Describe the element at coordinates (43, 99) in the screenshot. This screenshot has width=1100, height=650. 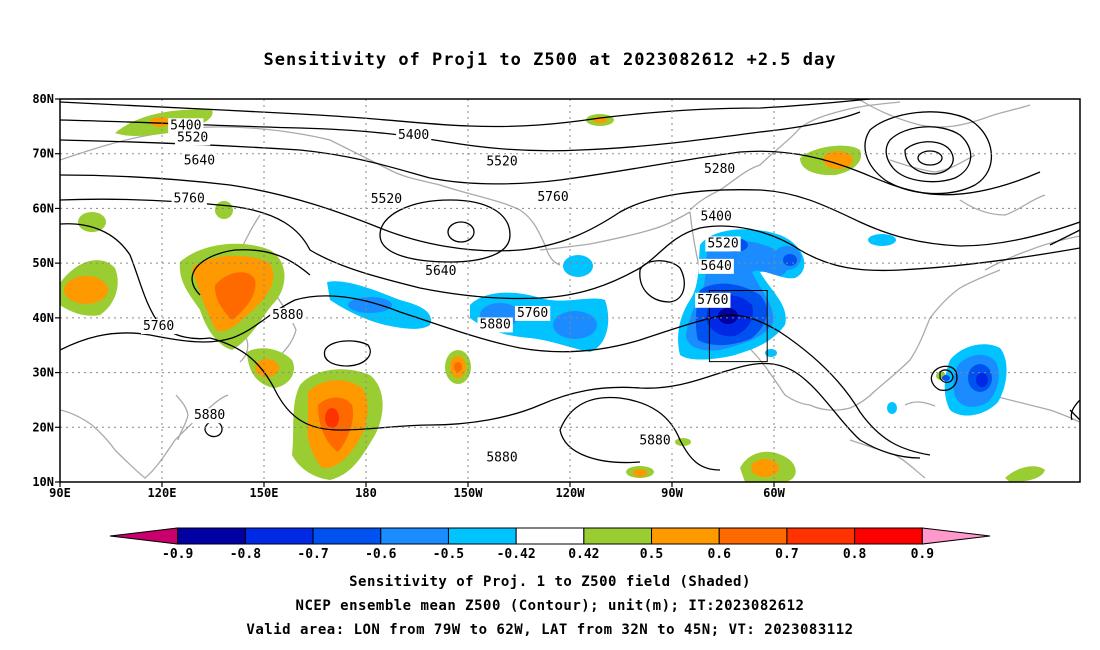
I see `lat-tick-label: 80N` at that location.